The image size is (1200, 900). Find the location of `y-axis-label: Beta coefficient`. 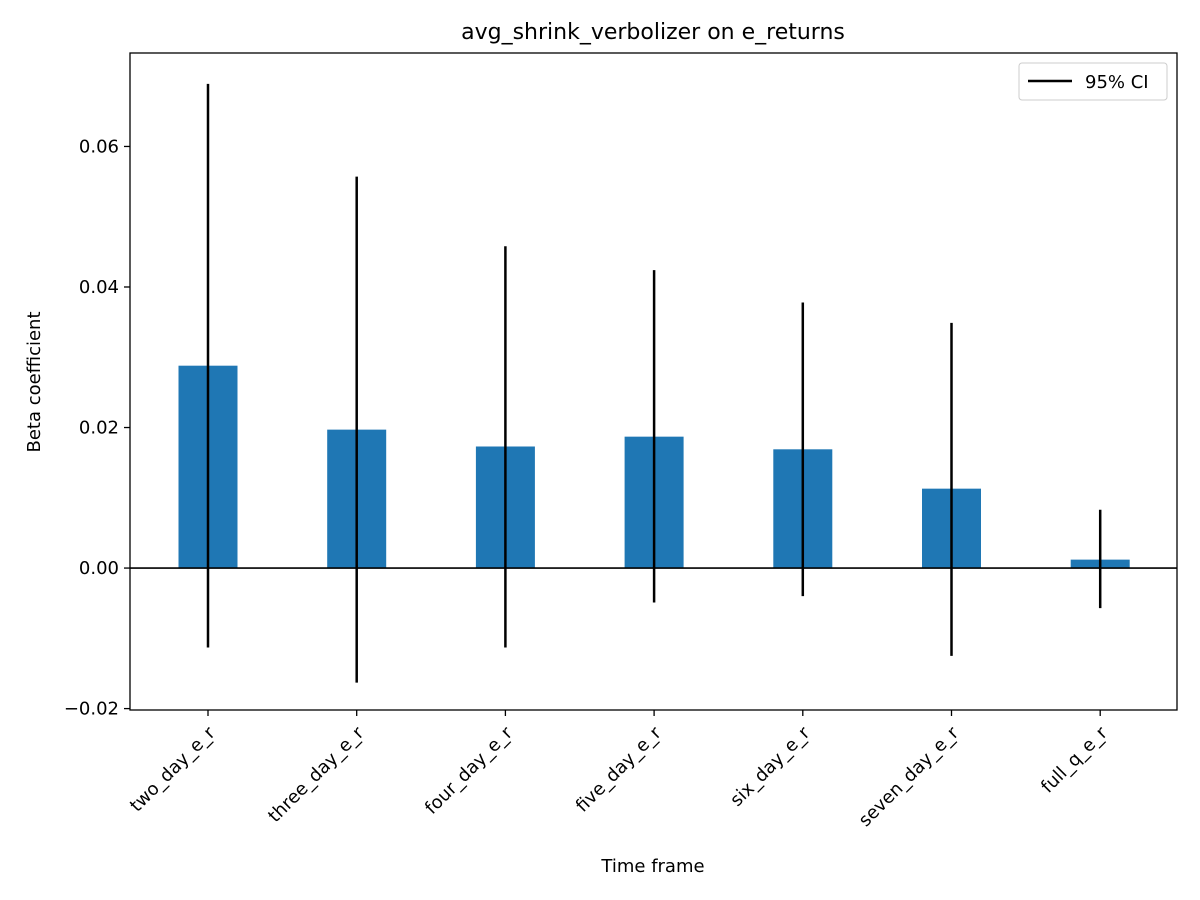

y-axis-label: Beta coefficient is located at coordinates (34, 381).